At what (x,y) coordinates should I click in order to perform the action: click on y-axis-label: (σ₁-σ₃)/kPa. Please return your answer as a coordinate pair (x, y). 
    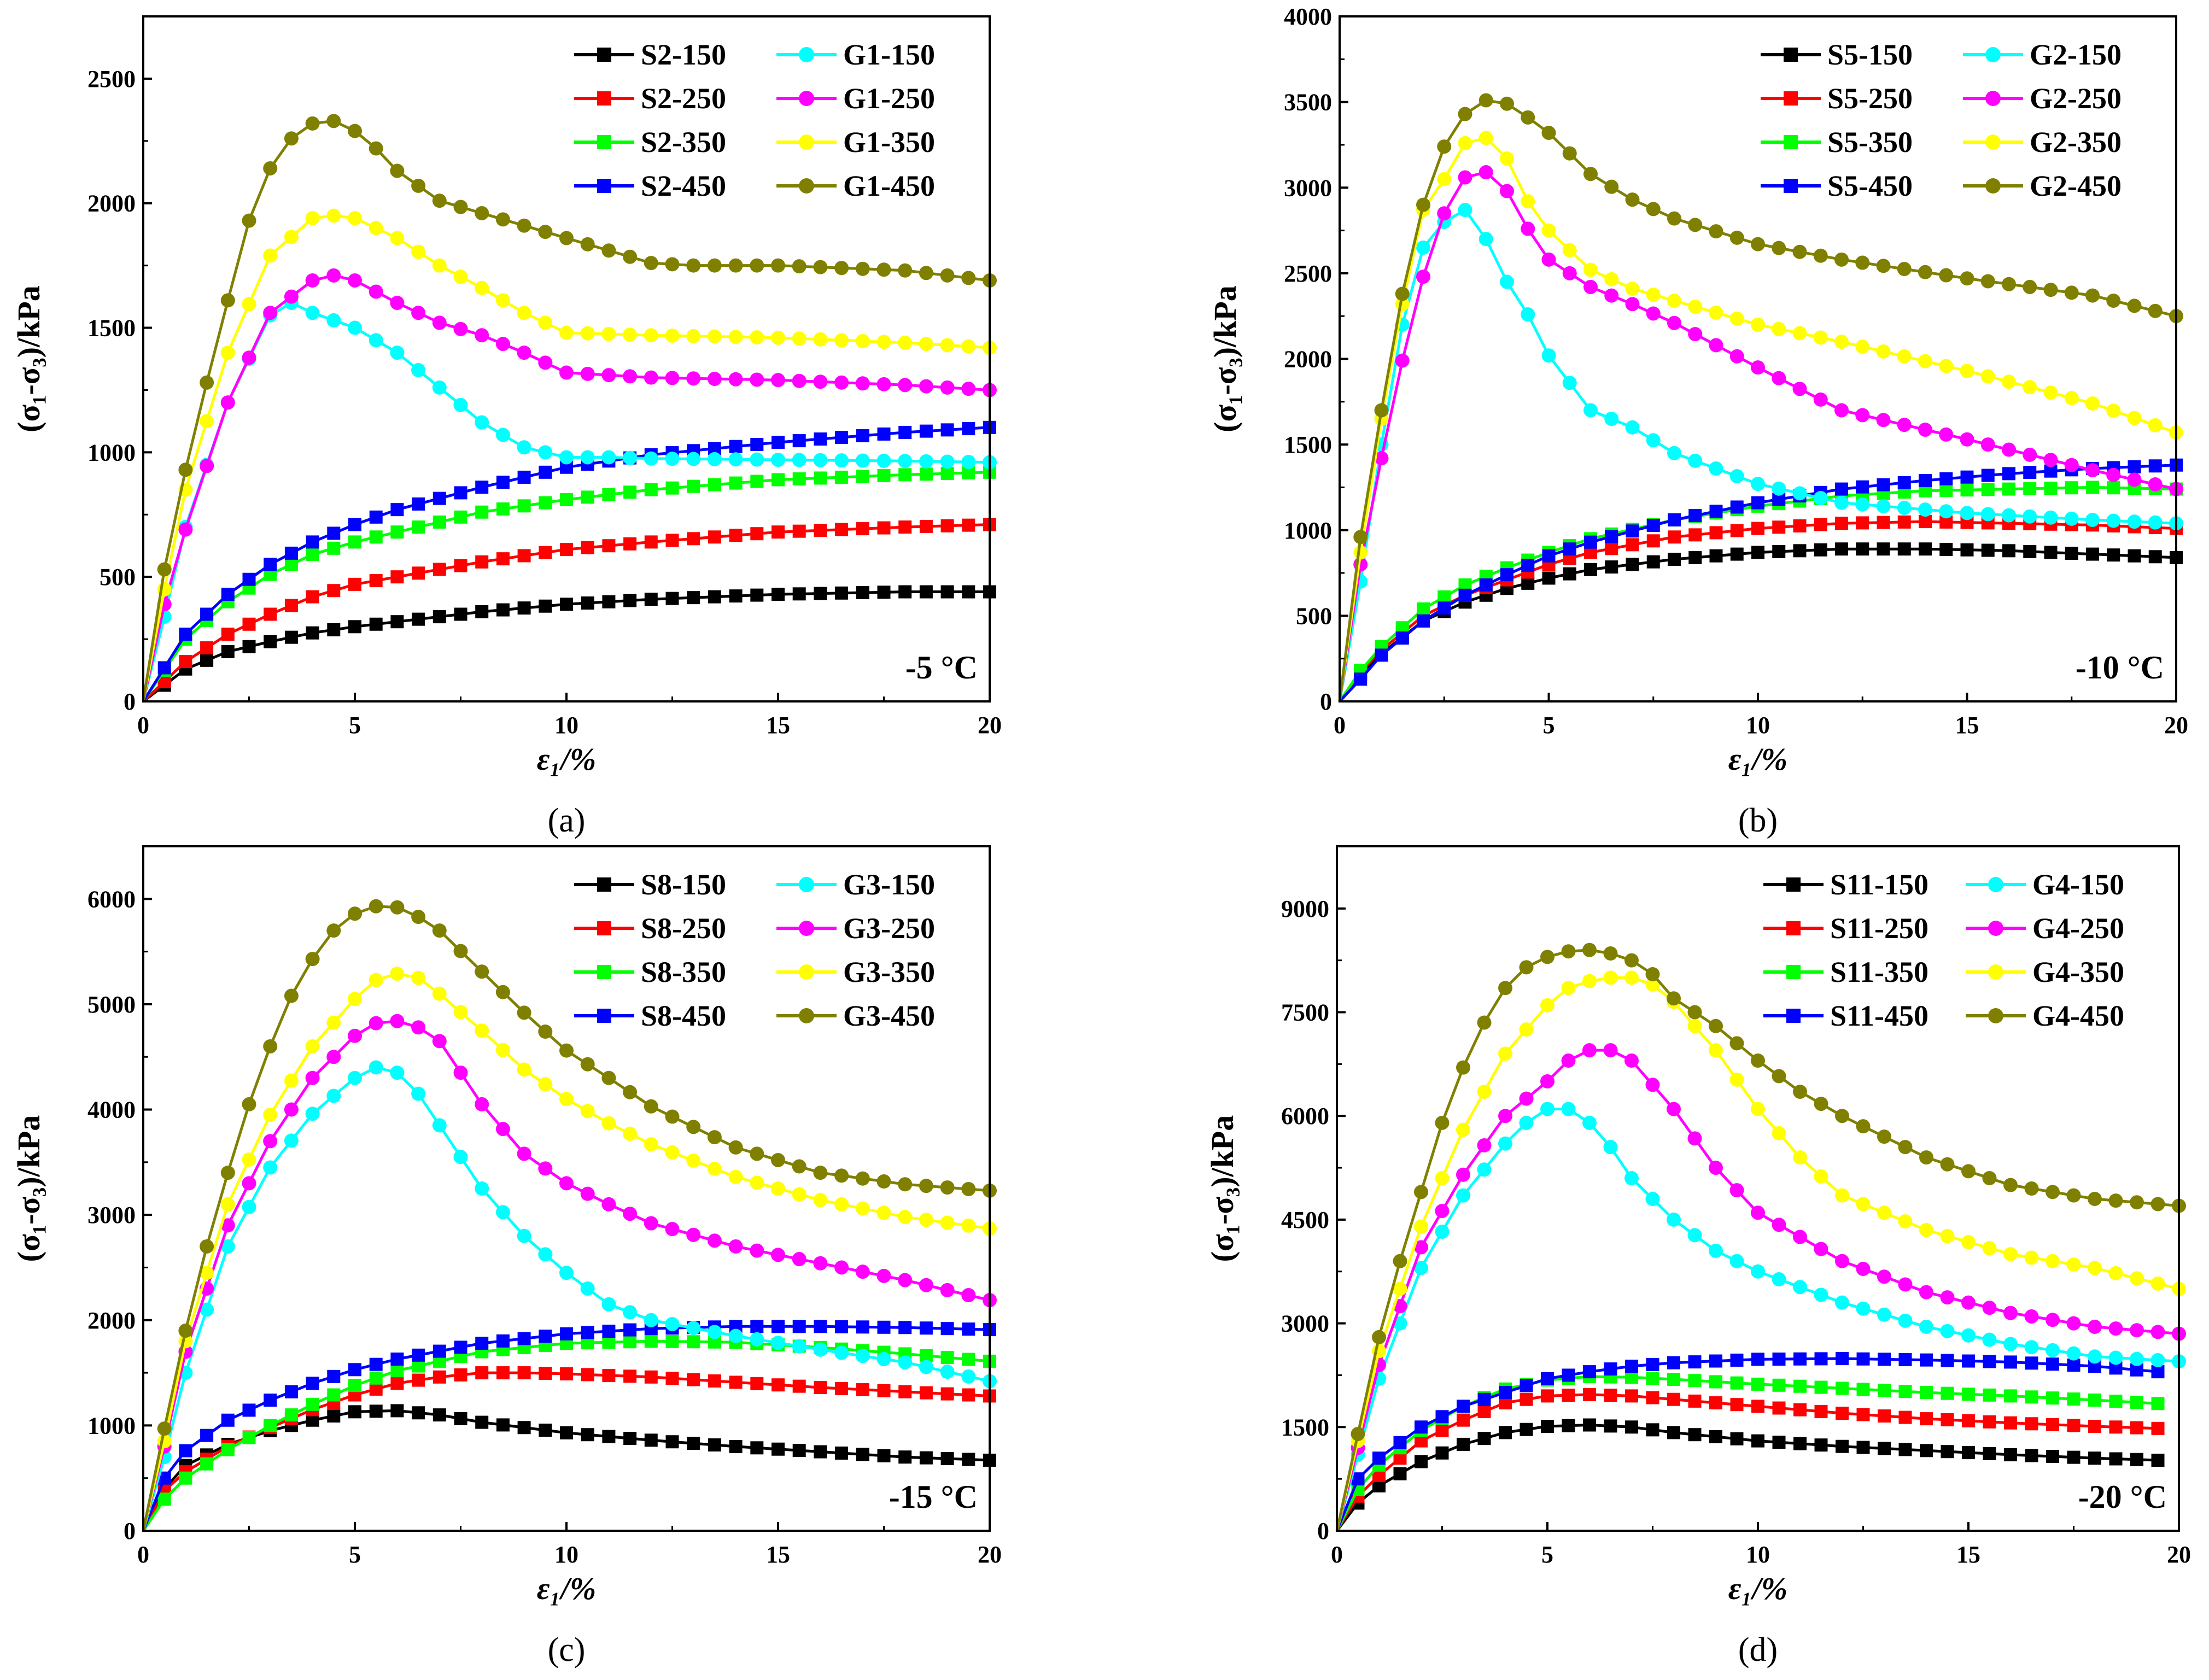
    Looking at the image, I should click on (1225, 358).